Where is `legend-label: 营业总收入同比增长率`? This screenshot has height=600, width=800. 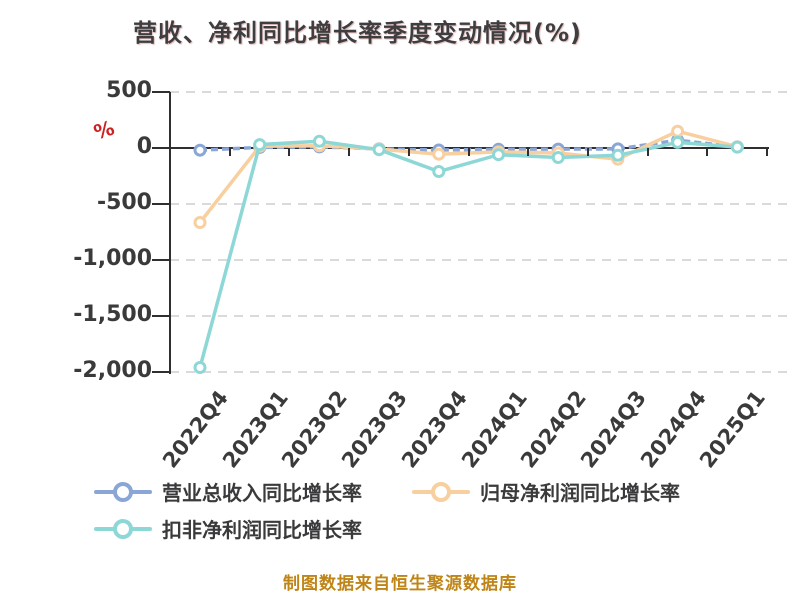
legend-label: 营业总收入同比增长率 is located at coordinates (262, 493).